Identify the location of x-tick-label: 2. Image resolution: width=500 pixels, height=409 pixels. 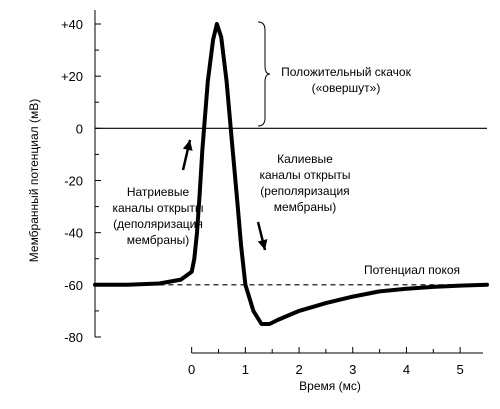
(298, 369).